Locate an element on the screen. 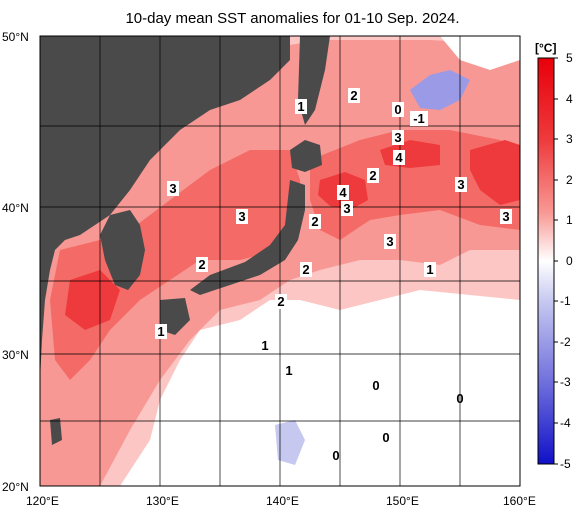 The height and width of the screenshot is (512, 585). colorbar-tick: -4 is located at coordinates (565, 423).